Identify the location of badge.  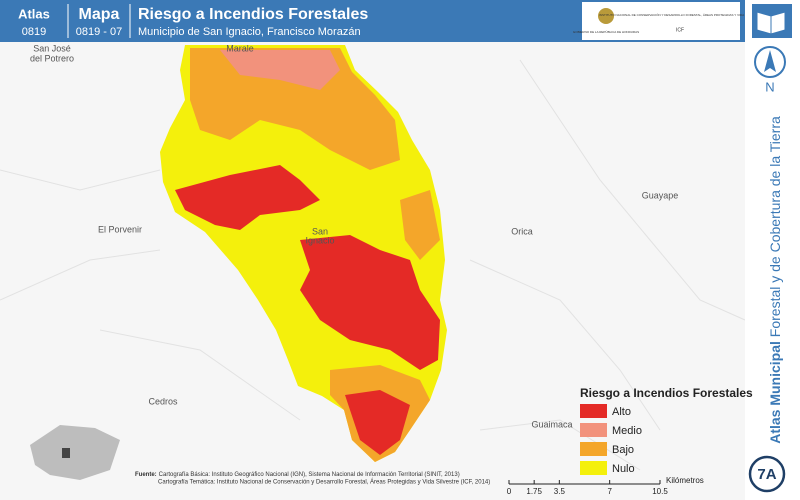
(767, 474).